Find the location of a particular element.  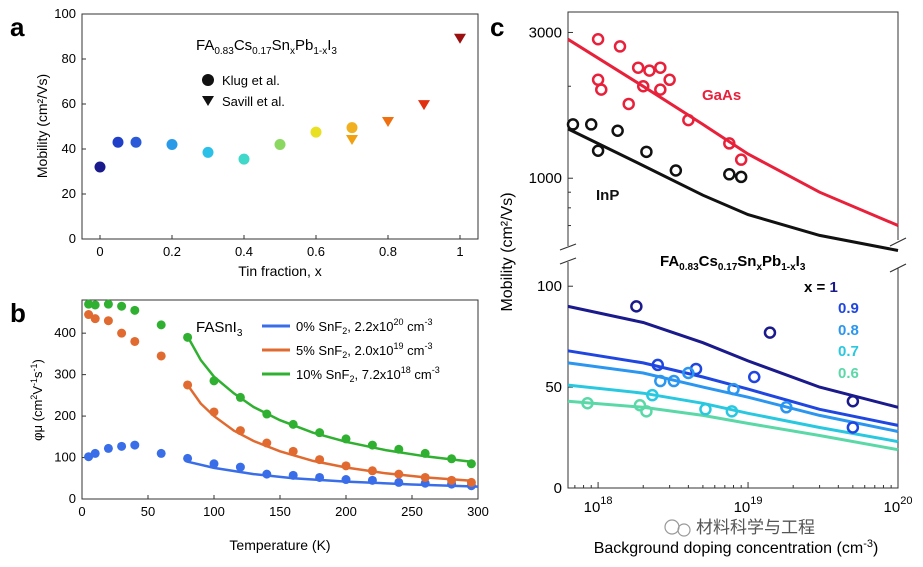

chart-a-xtick-label-5: 1 is located at coordinates (459, 251).